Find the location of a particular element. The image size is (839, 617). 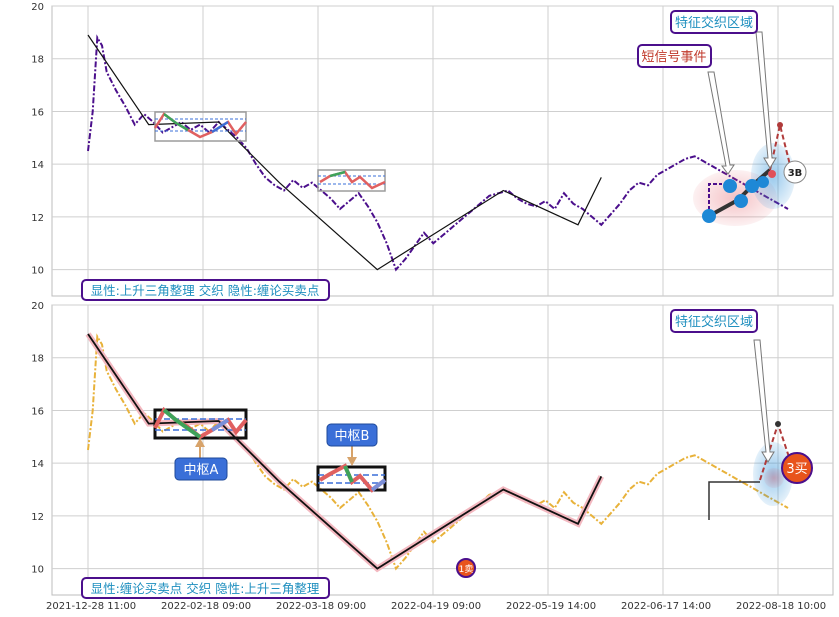

top-panel-label-text: 显性:上升三角整理 交织 隐性:缠论买卖点 is located at coordinates (205, 290).